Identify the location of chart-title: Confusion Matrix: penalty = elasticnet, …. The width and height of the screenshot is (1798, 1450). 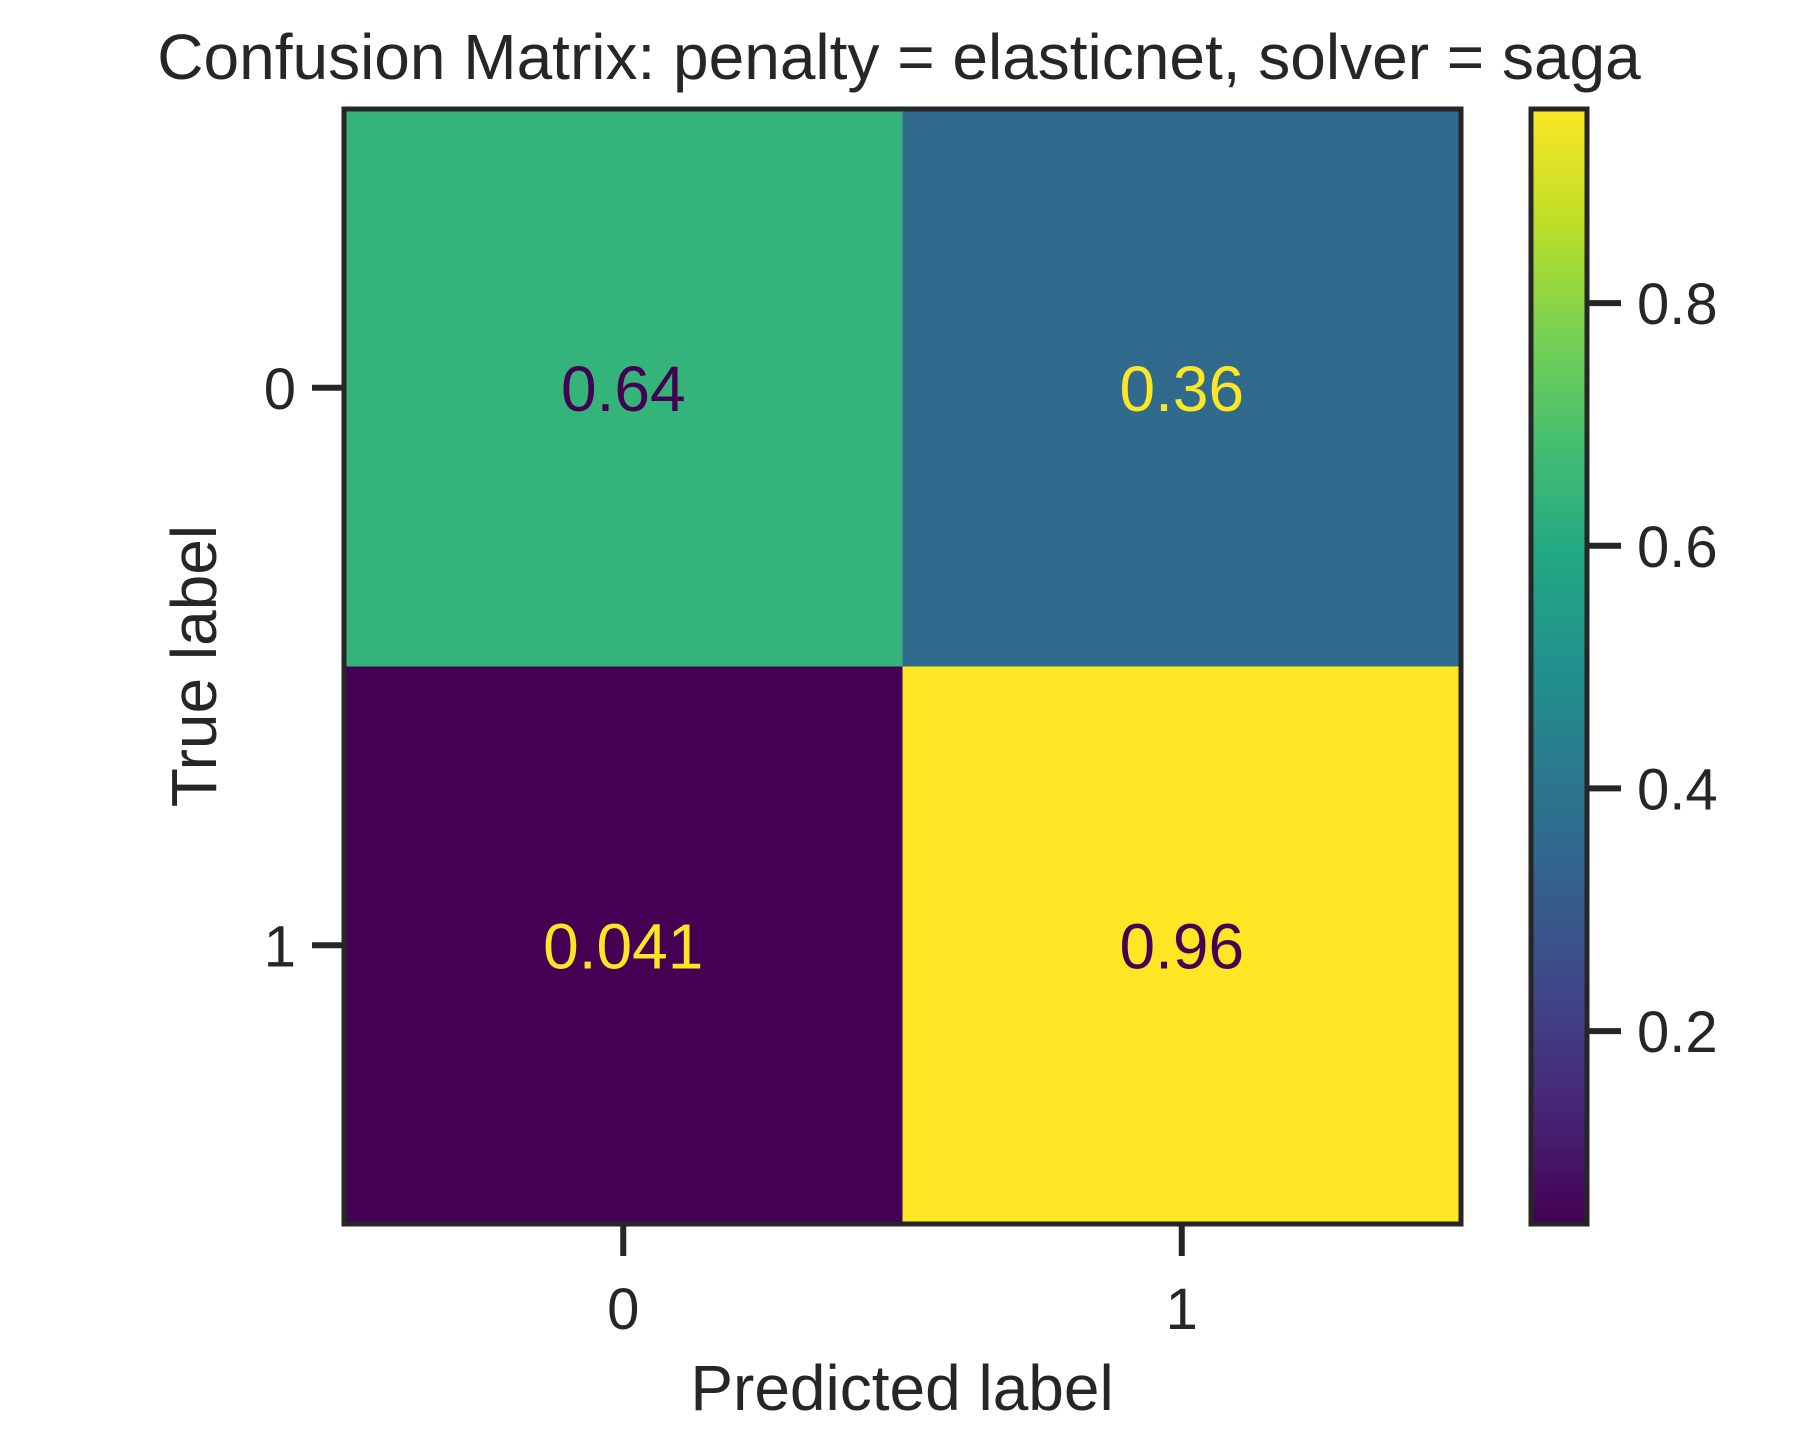
(899, 57).